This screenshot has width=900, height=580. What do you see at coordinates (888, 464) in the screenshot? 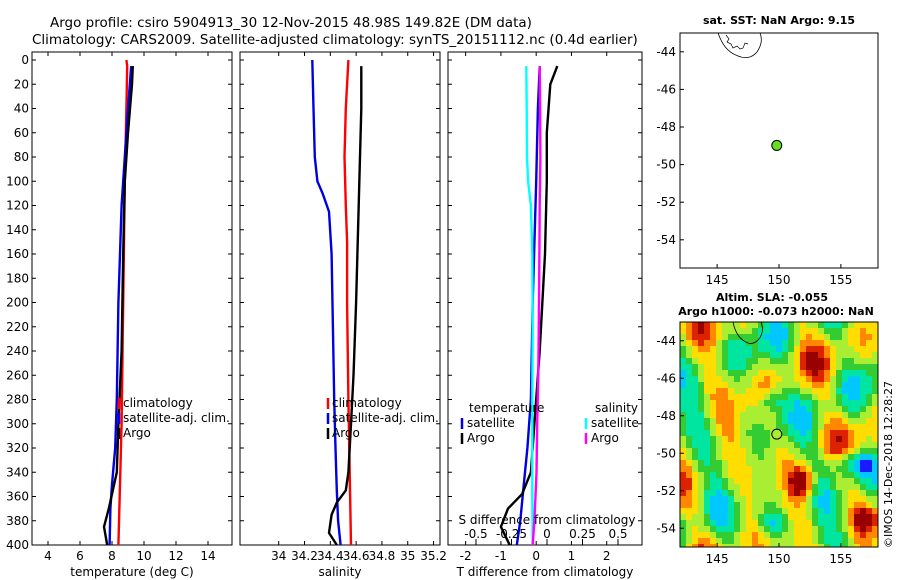
I see `imos-credit: ©IMOS 14-Dec-2018 12:28:27` at bounding box center [888, 464].